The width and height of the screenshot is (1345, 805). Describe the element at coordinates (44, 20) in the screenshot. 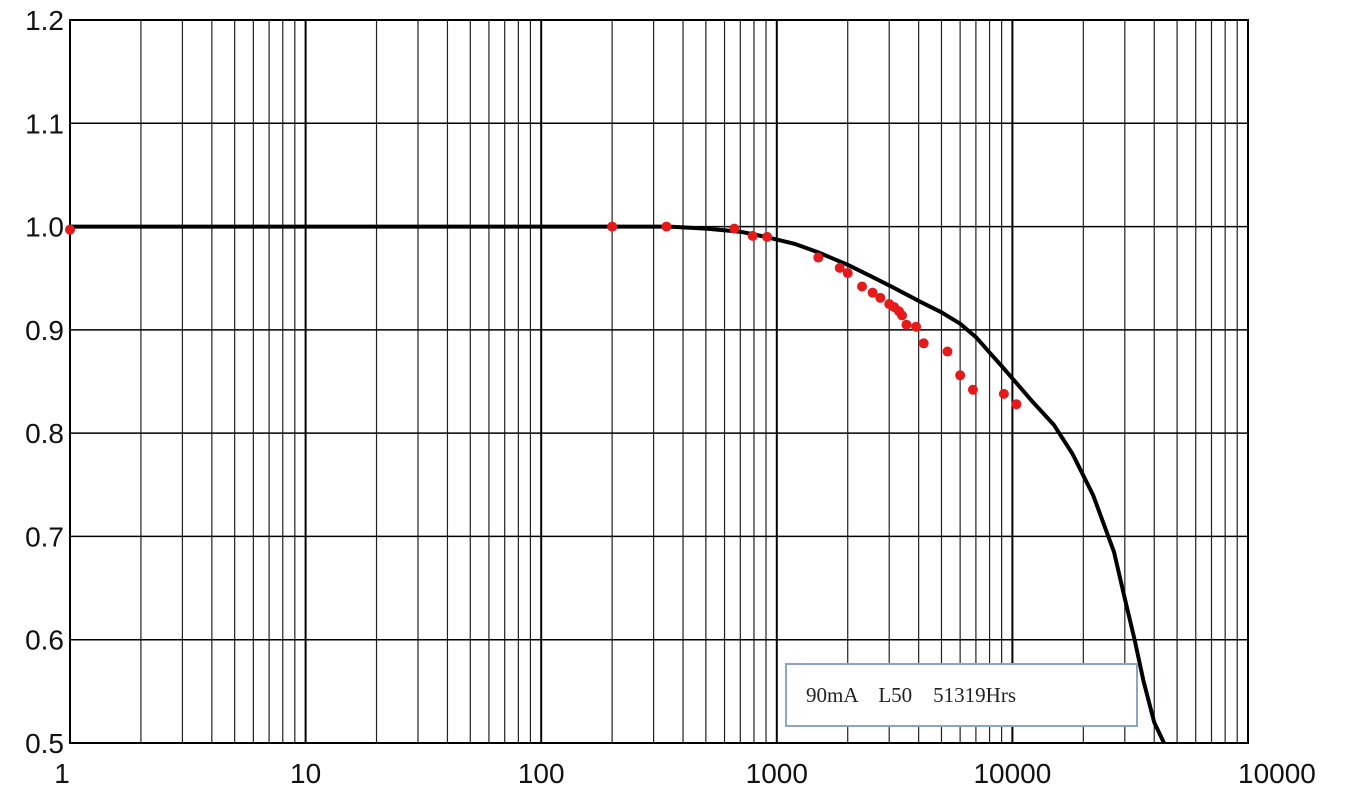

I see `y-tick-label: 1.2` at that location.